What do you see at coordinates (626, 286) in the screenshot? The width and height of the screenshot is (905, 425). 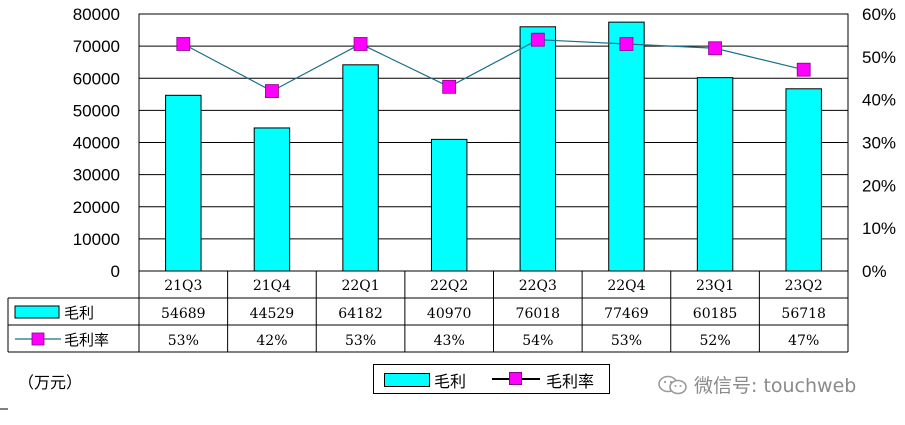 I see `x-category-label: 22Q4` at bounding box center [626, 286].